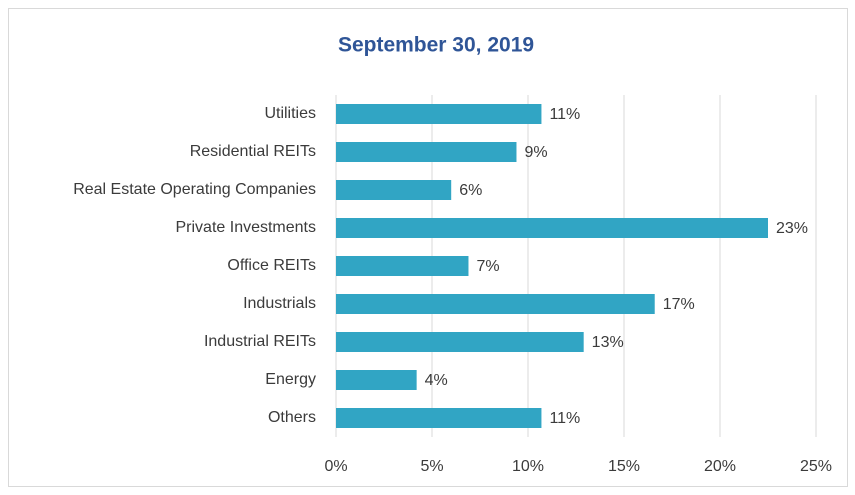 This screenshot has width=855, height=495. What do you see at coordinates (436, 380) in the screenshot?
I see `data-label: 4%` at bounding box center [436, 380].